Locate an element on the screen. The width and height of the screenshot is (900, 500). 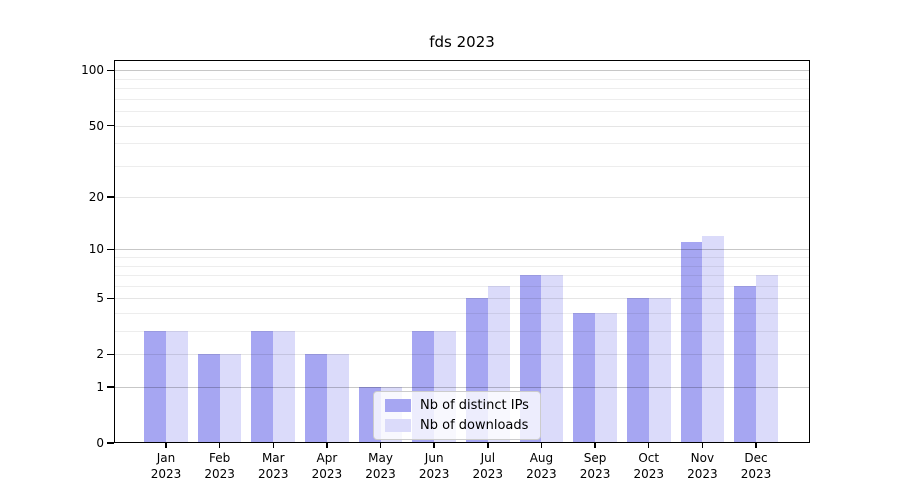
x-tick-month: Aug is located at coordinates (541, 458).